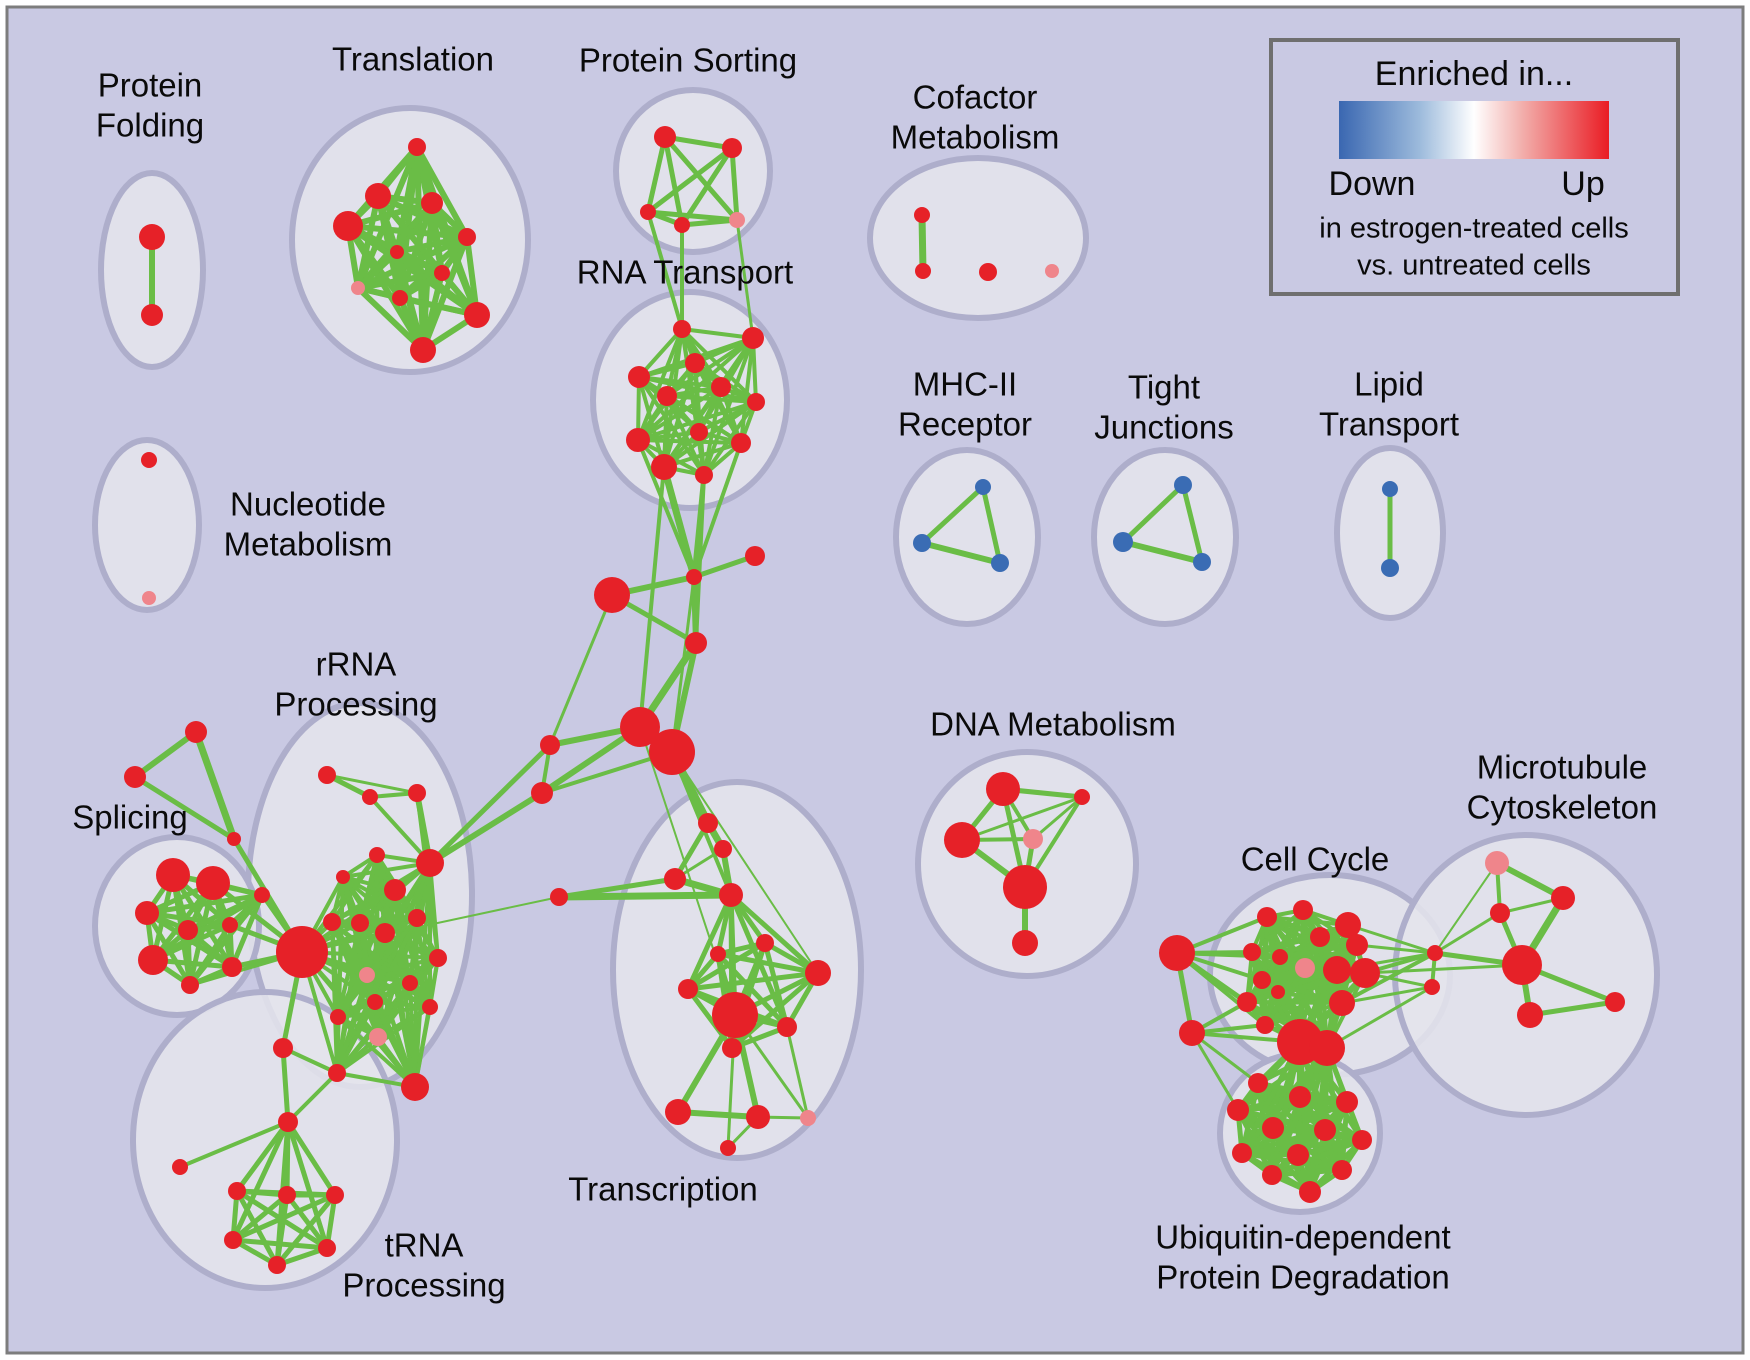 This screenshot has height=1360, width=1750. What do you see at coordinates (417, 793) in the screenshot?
I see `node-R3` at bounding box center [417, 793].